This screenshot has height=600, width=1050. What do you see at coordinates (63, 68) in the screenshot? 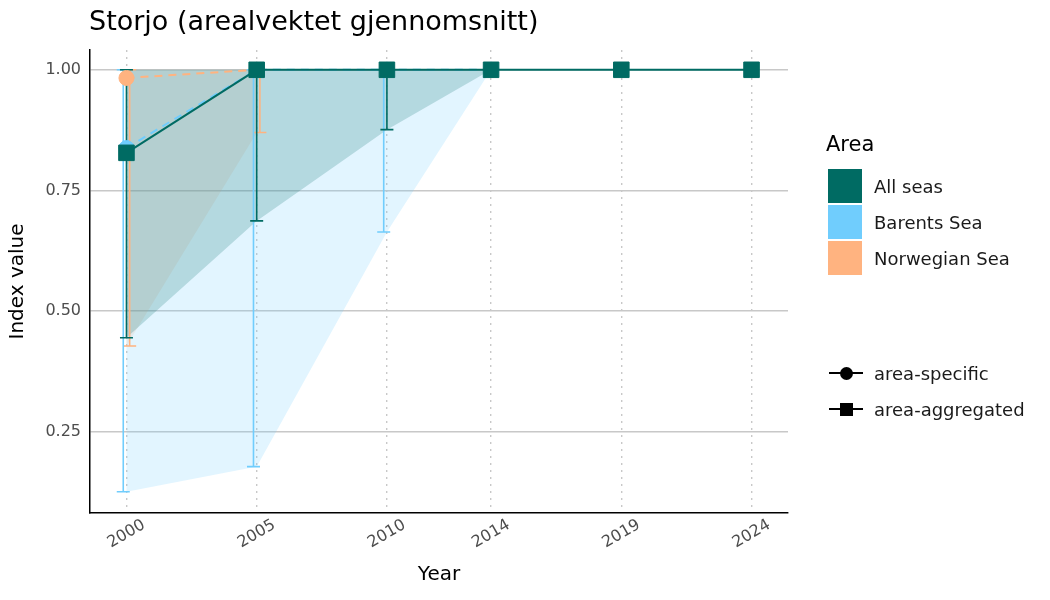
I see `y-tick-label: 1.00` at bounding box center [63, 68].